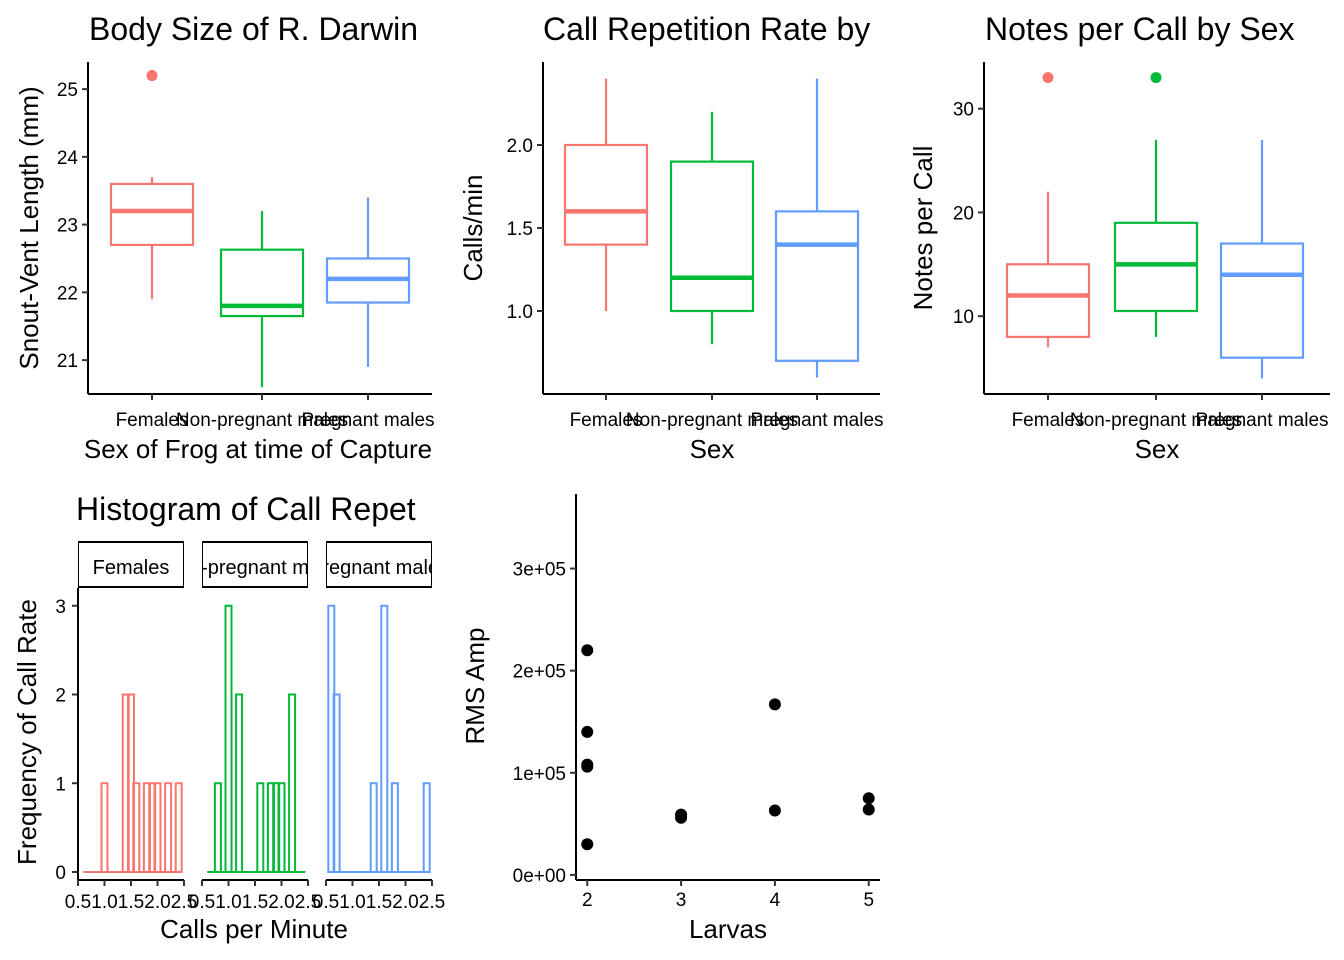  I want to click on y-tick-label: 24, so click(68, 158).